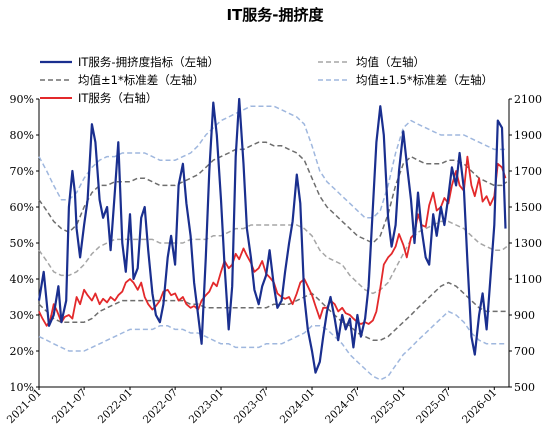 Image resolution: width=550 pixels, height=437 pixels. Describe the element at coordinates (524, 387) in the screenshot. I see `right-tick-label: 500` at that location.